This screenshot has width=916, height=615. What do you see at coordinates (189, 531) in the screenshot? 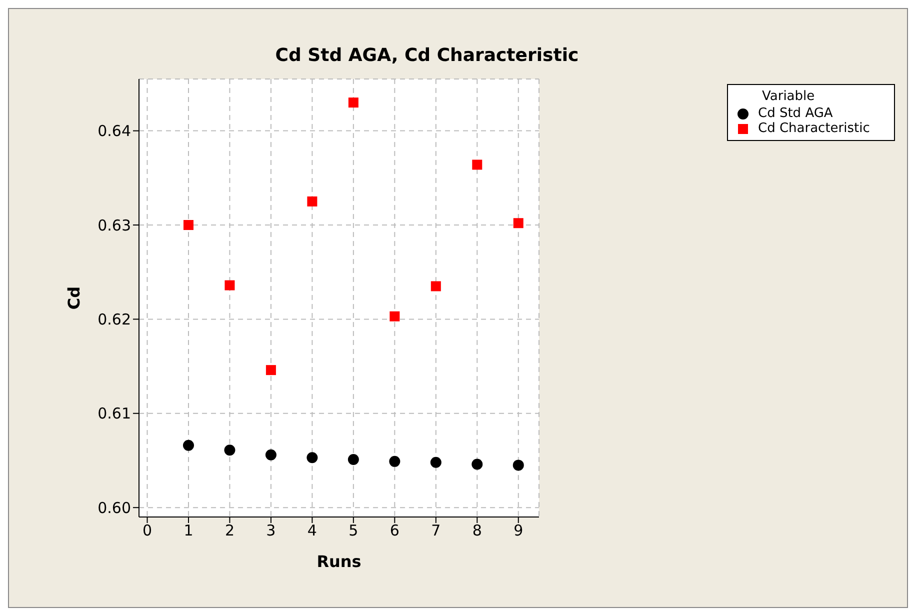
I see `x-tick-label: 1` at bounding box center [189, 531].